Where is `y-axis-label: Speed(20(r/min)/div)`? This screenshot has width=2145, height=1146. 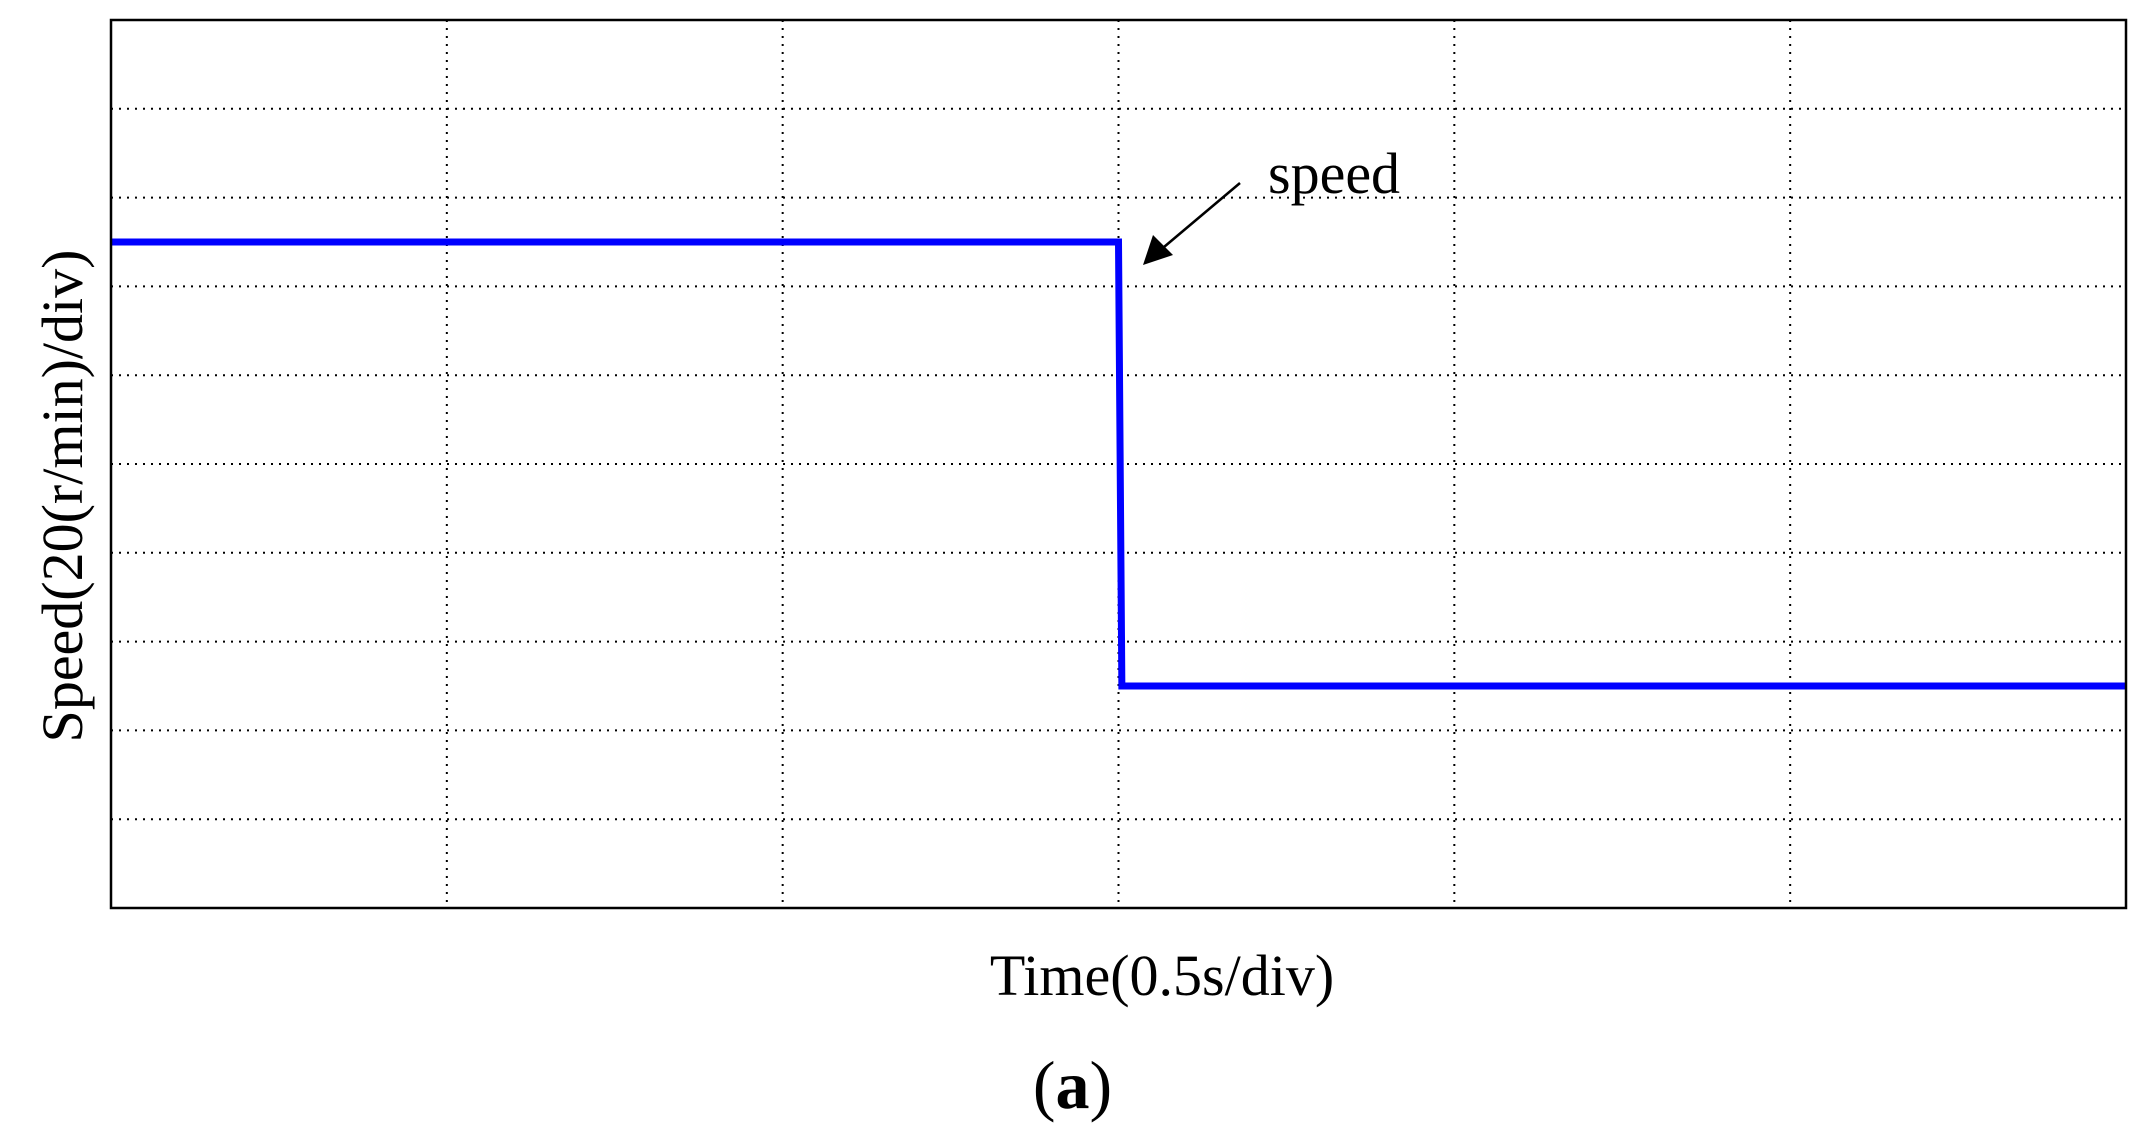
y-axis-label: Speed(20(r/min)/div) is located at coordinates (62, 496).